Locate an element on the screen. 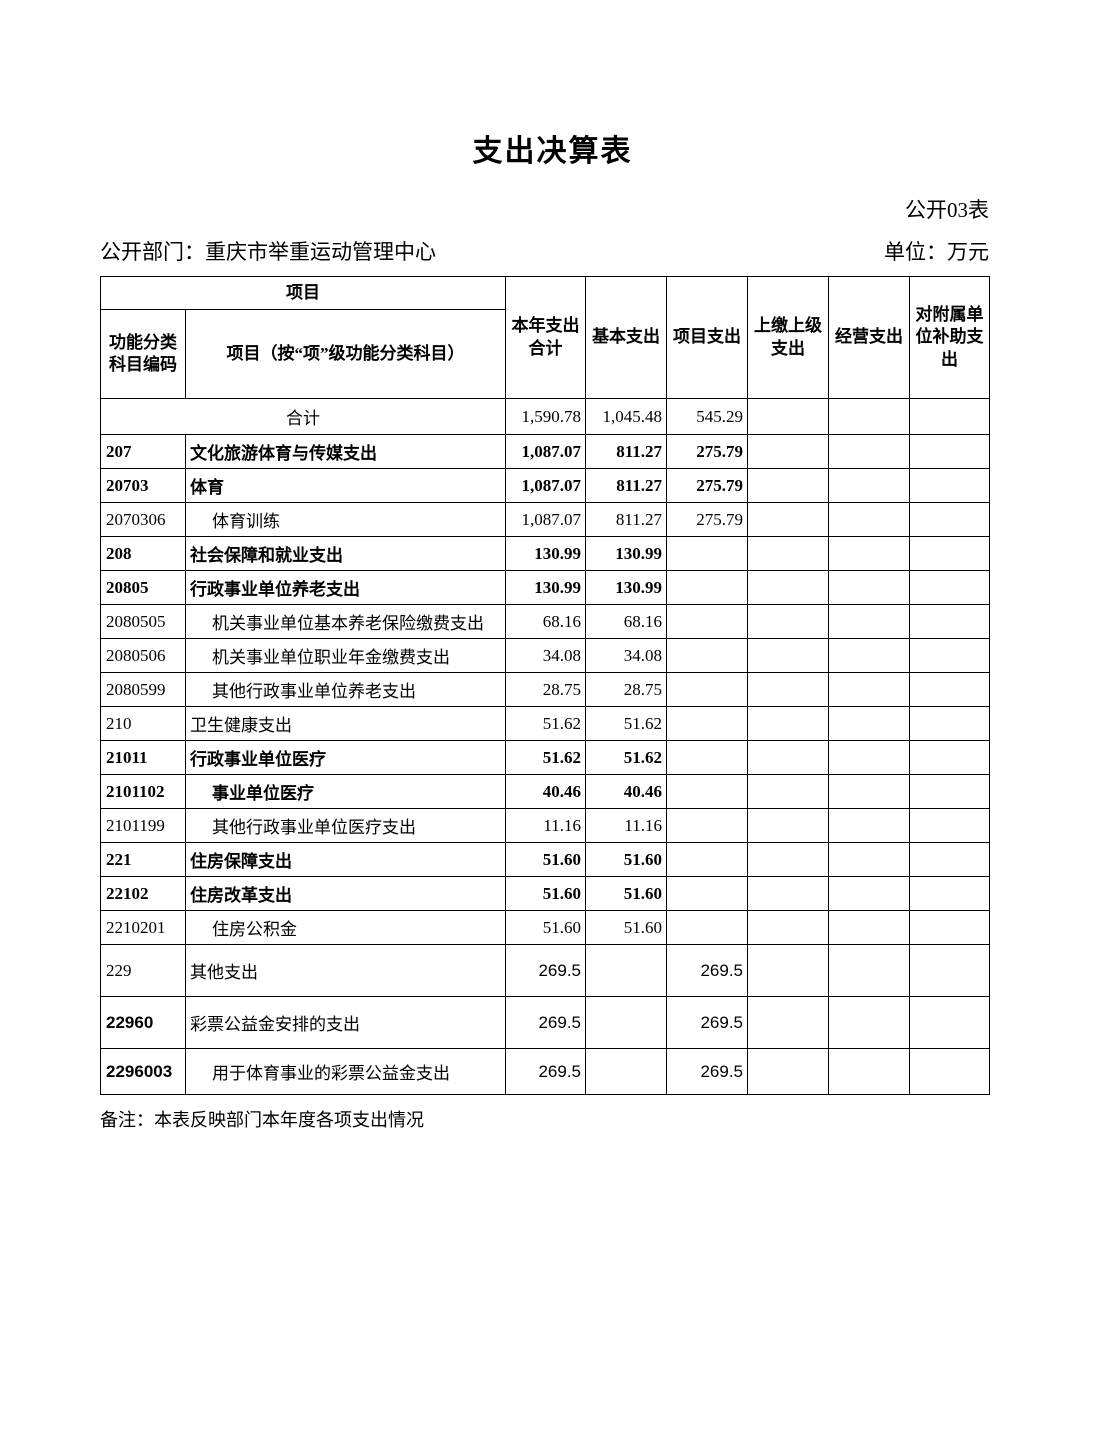 The image size is (1105, 1429). col-header-upturned-expenditure: 上缴上级支出 is located at coordinates (788, 337).